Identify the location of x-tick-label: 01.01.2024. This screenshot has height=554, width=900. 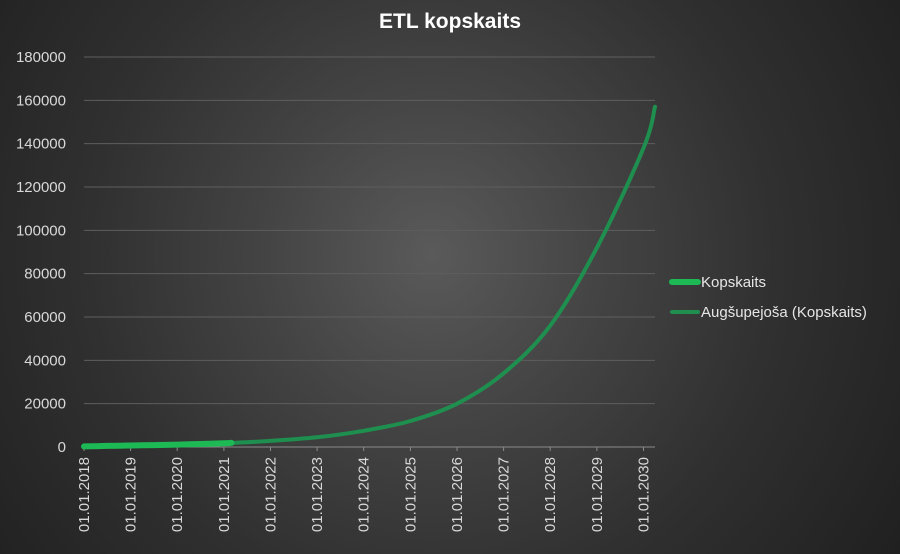
(364, 494).